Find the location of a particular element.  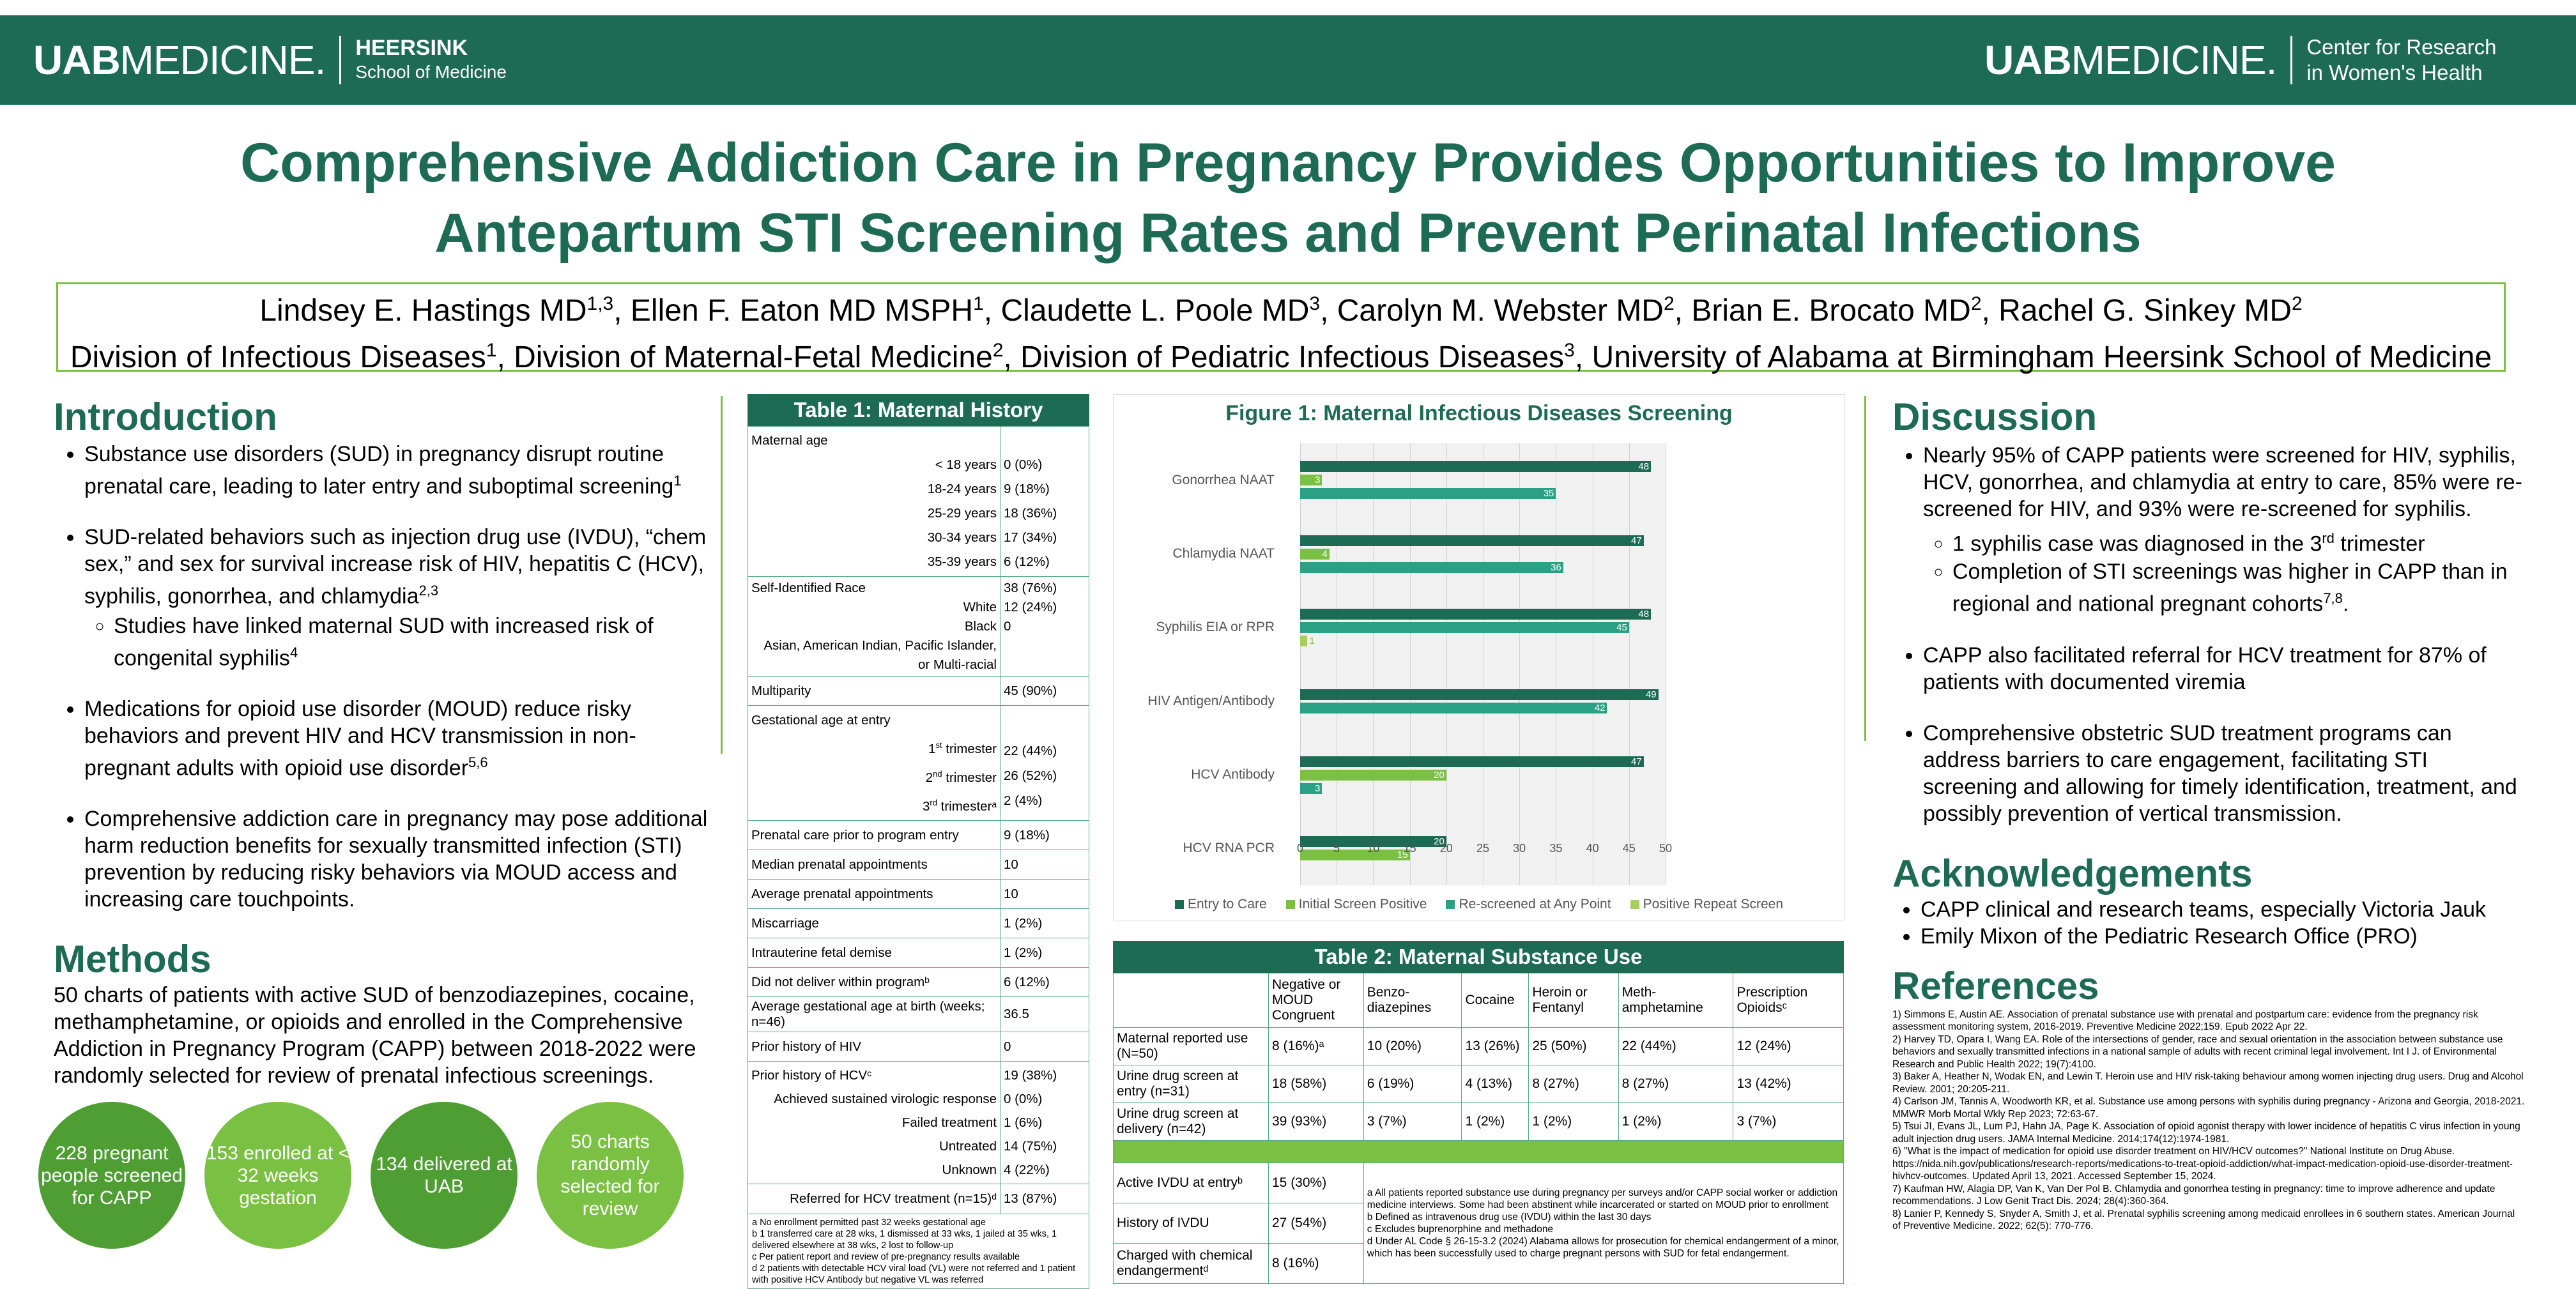

table-value: 6 (12%) is located at coordinates (1027, 561).